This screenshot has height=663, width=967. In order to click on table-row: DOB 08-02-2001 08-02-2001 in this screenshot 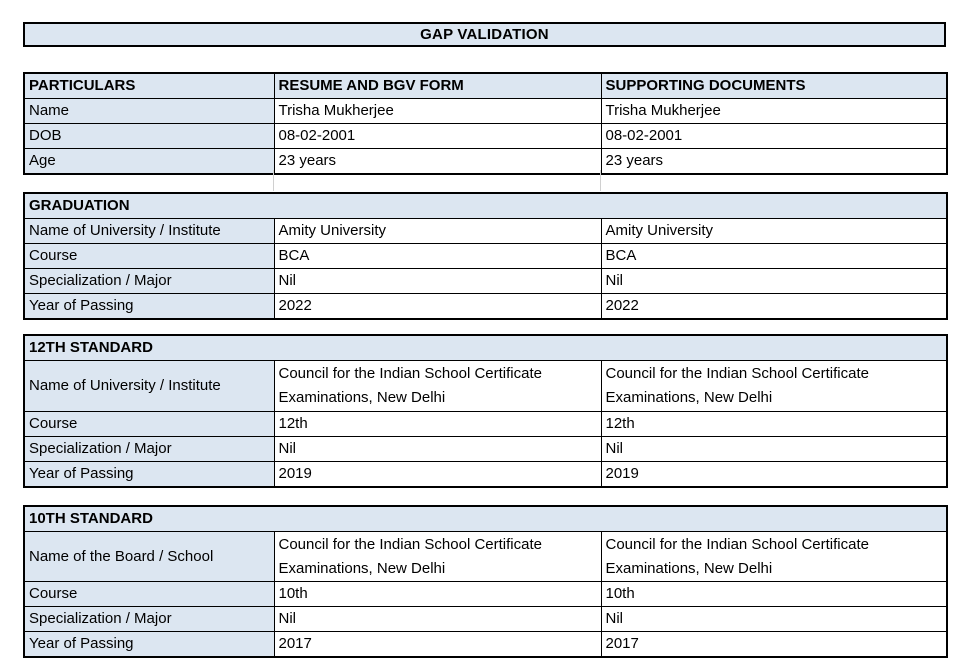, I will do `click(485, 136)`.